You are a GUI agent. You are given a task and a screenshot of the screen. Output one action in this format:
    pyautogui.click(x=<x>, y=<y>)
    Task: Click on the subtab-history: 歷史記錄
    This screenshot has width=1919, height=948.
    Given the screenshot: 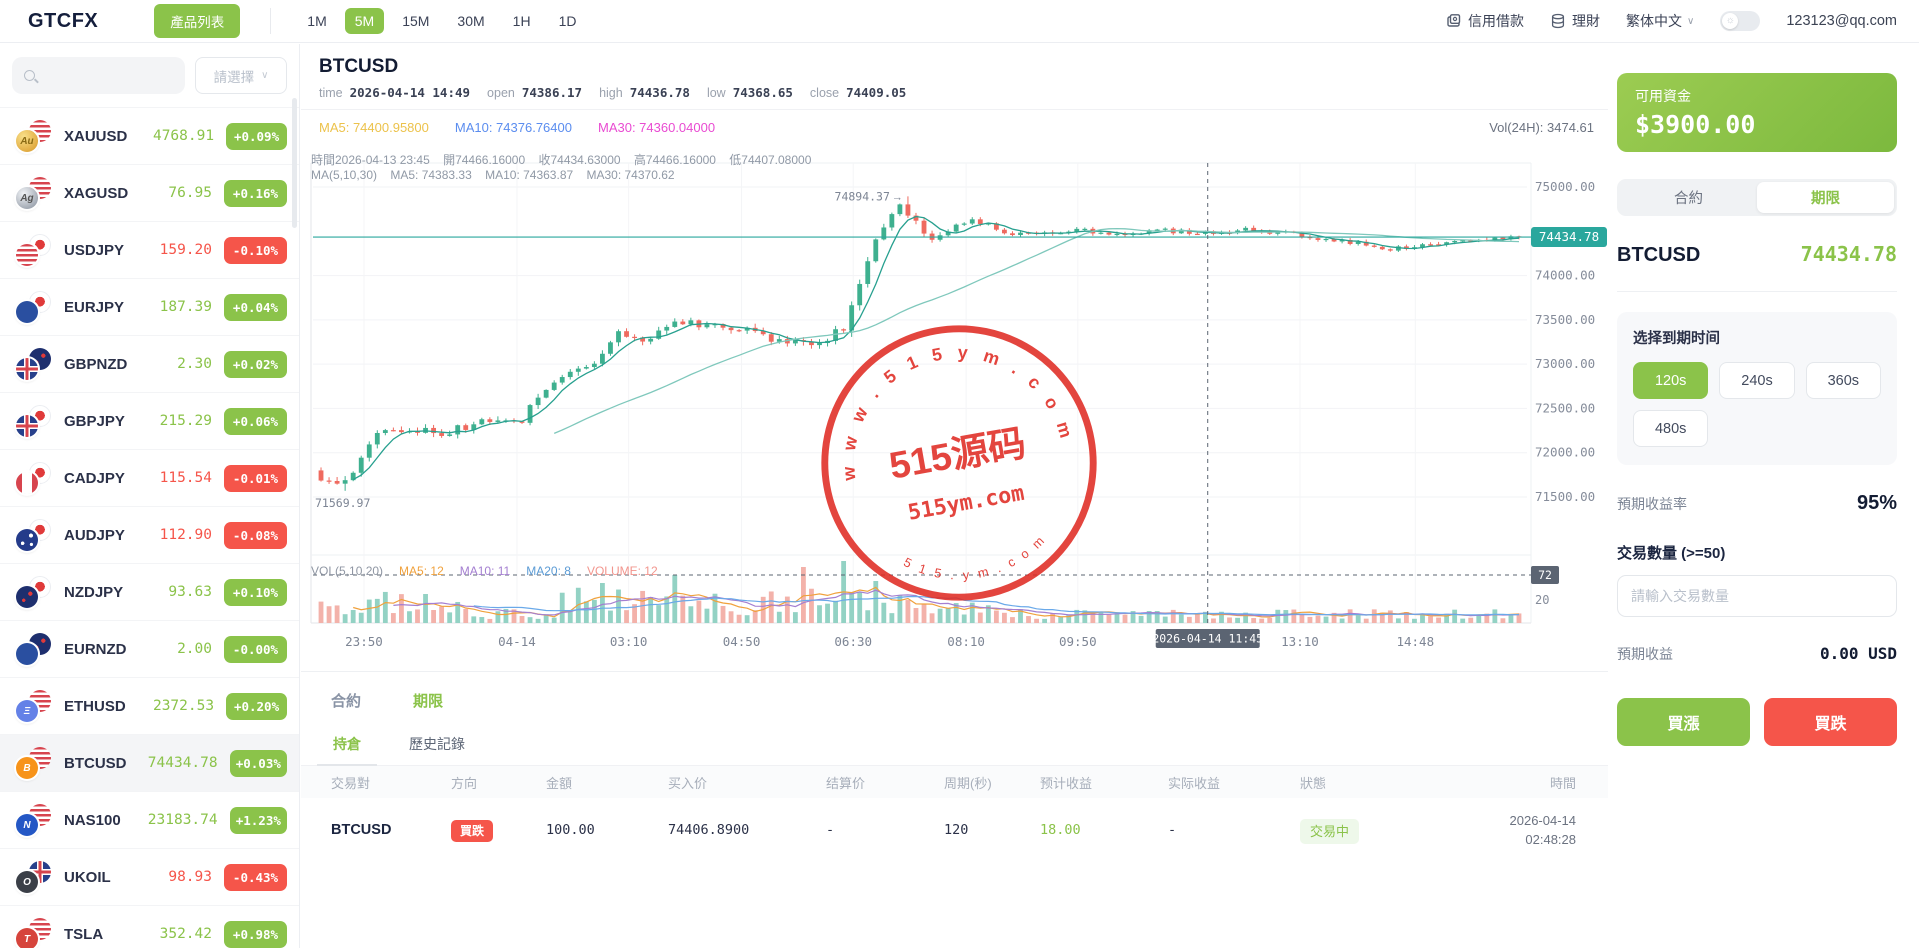 What is the action you would take?
    pyautogui.click(x=437, y=744)
    